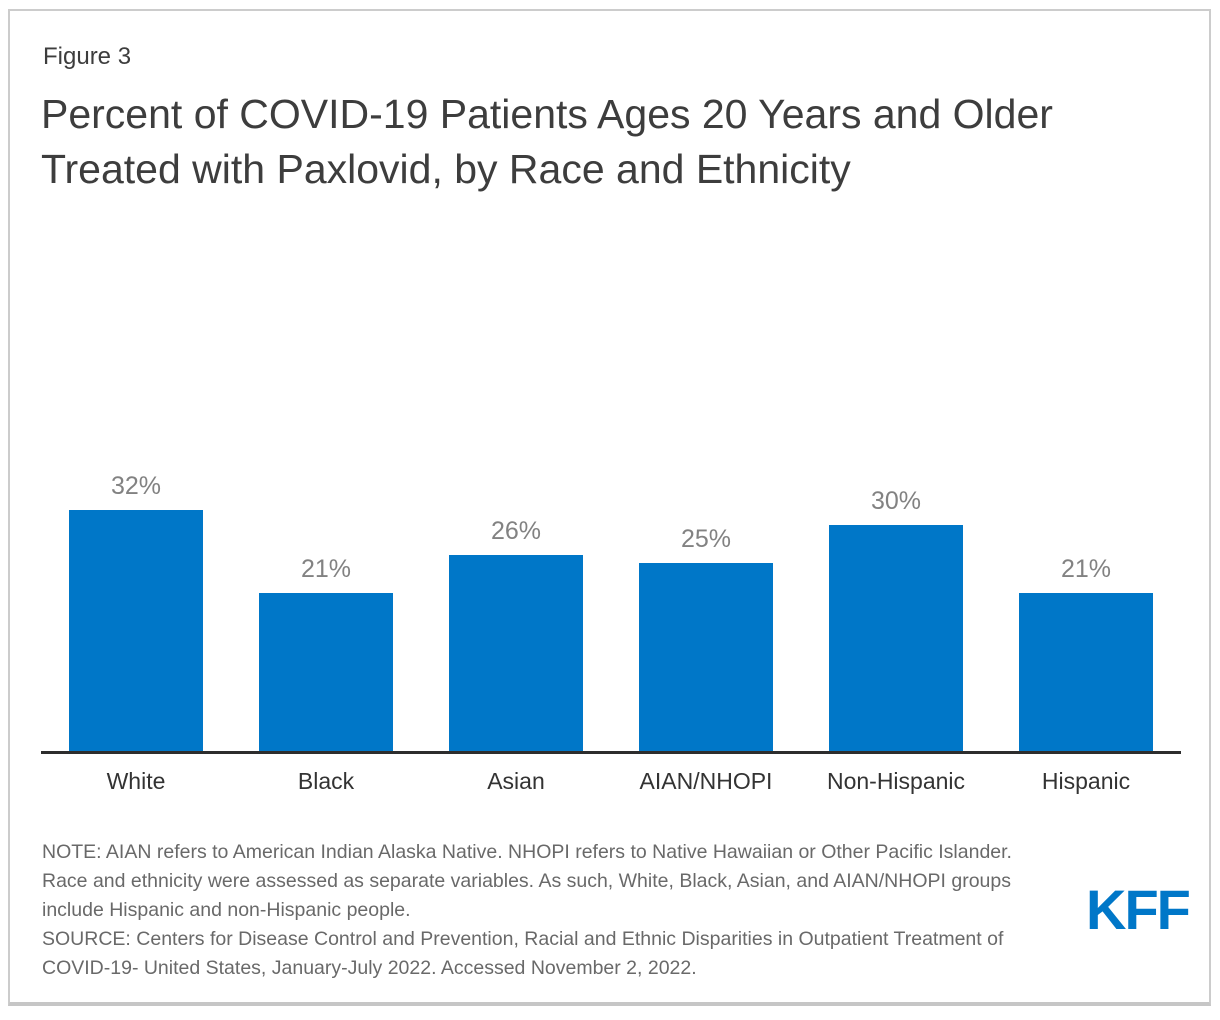  I want to click on bar-value-label: 30%, so click(896, 501).